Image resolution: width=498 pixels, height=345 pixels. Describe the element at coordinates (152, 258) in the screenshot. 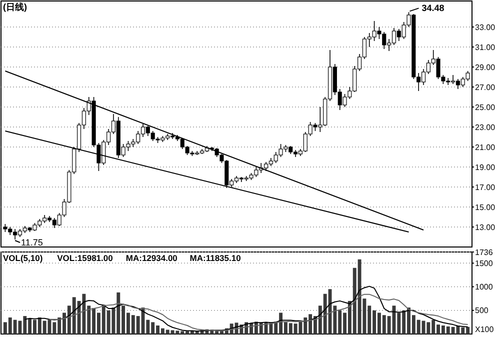

I see `annotation: MA:12934.00` at that location.